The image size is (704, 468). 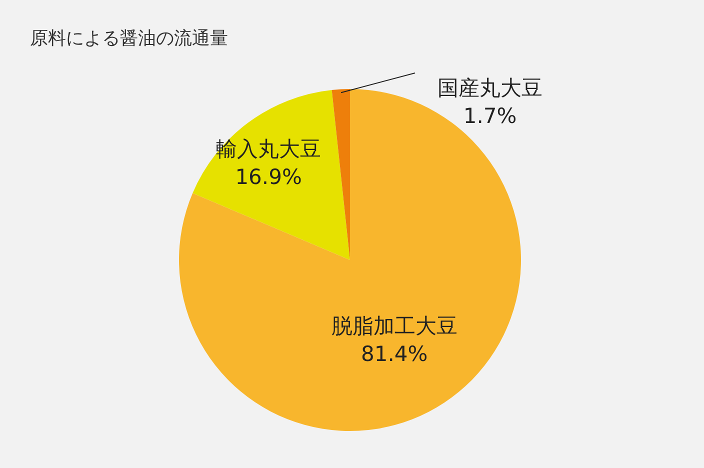 What do you see at coordinates (268, 177) in the screenshot?
I see `data-label: 16.9%` at bounding box center [268, 177].